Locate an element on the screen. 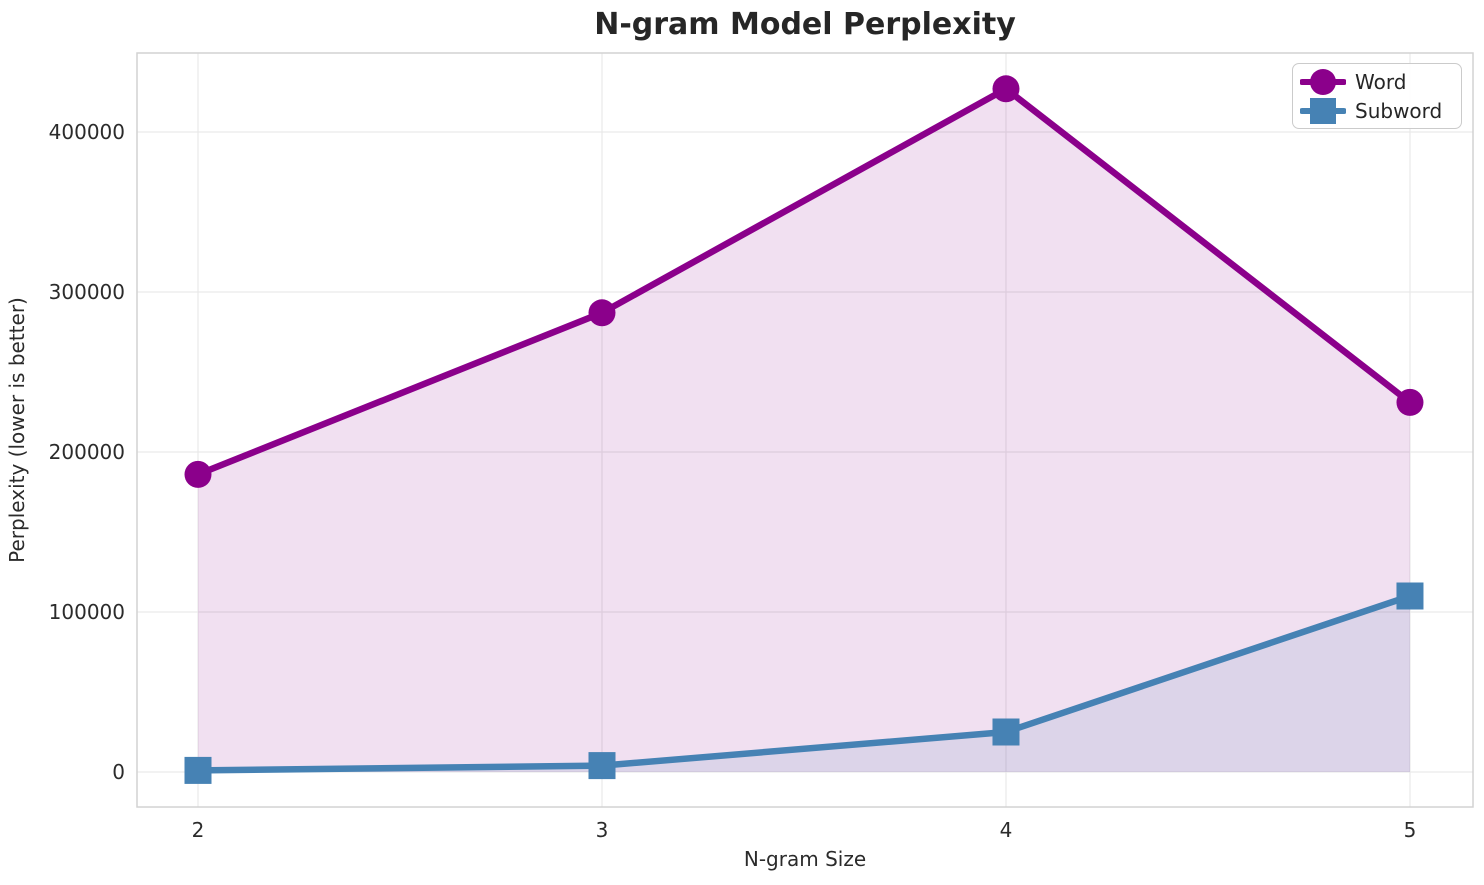 This screenshot has width=1484, height=885. x-tick-label: 5 is located at coordinates (1410, 830).